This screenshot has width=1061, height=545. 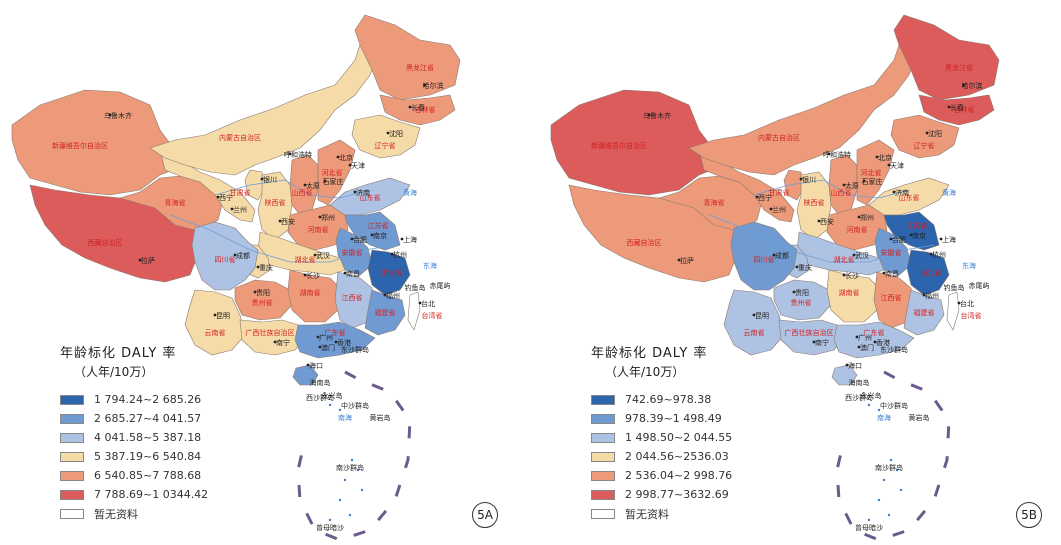 What do you see at coordinates (853, 296) in the screenshot?
I see `region-hunan` at bounding box center [853, 296].